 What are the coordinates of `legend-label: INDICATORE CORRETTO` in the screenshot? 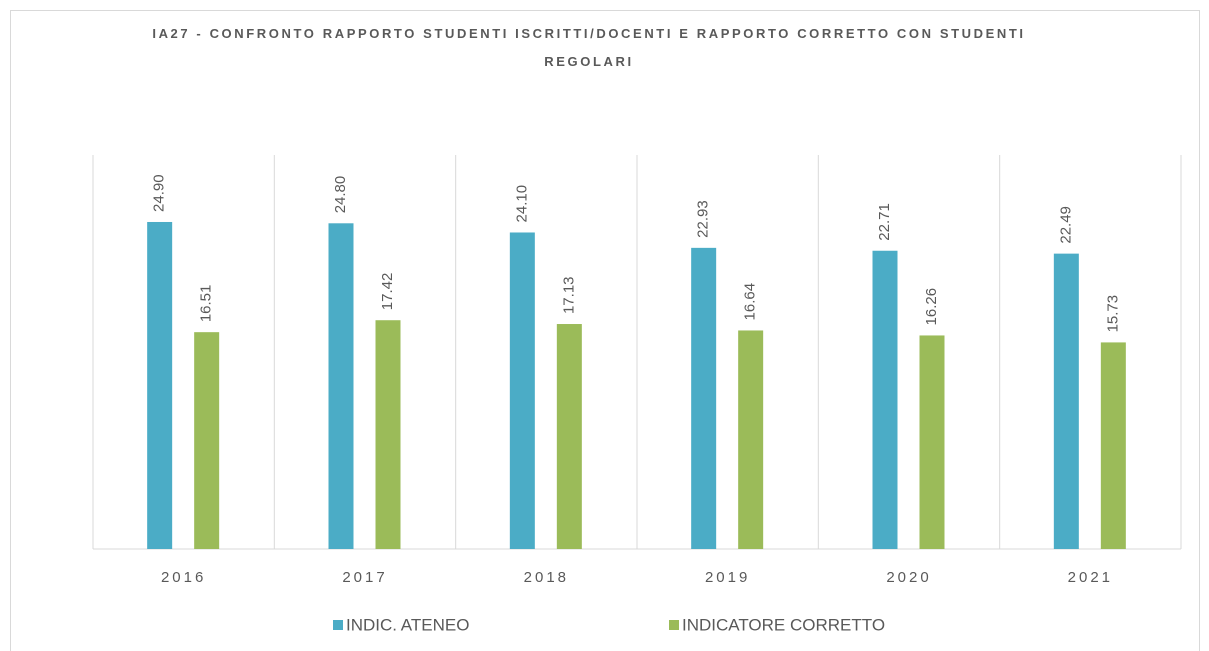 It's located at (783, 624).